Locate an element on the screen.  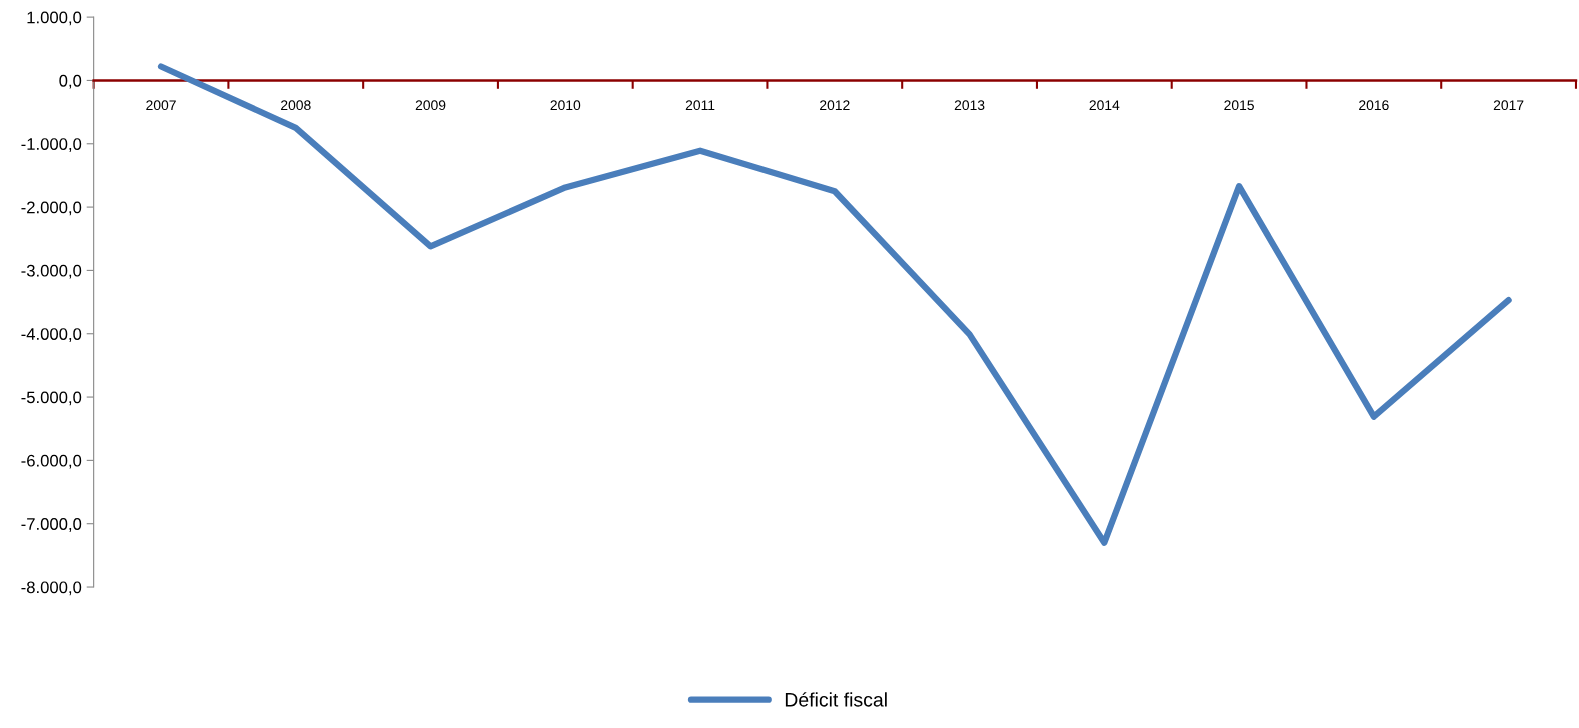
x-tick-label: 2012 is located at coordinates (835, 105).